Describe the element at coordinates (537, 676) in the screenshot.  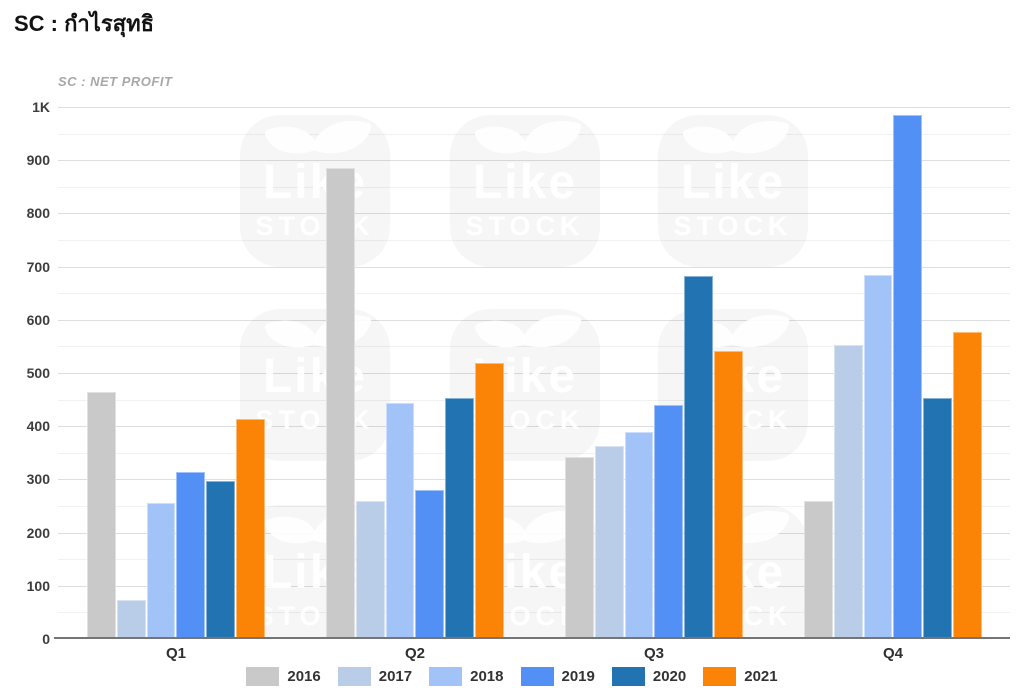
I see `legend-swatch-2019` at that location.